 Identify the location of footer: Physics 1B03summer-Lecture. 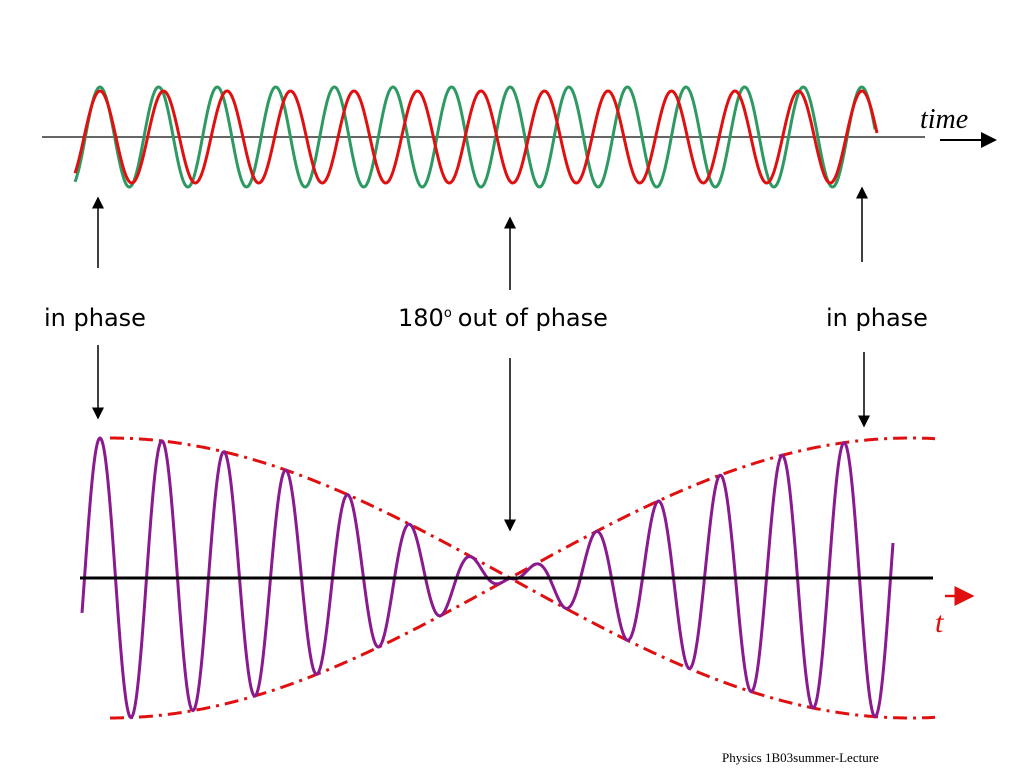
(800, 757).